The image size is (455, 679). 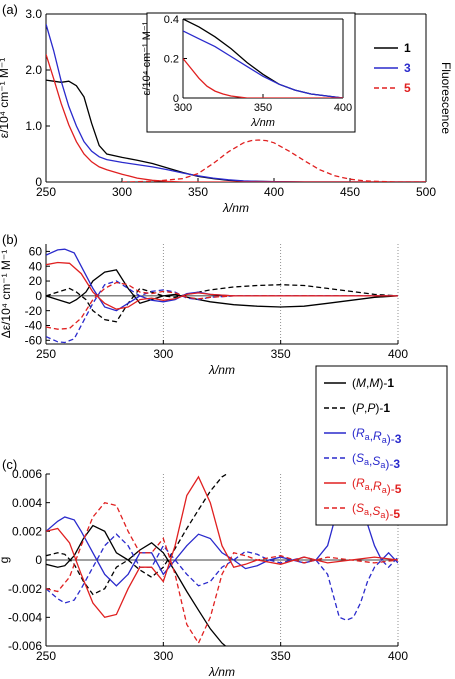 What do you see at coordinates (407, 48) in the screenshot?
I see `legend-label: 1` at bounding box center [407, 48].